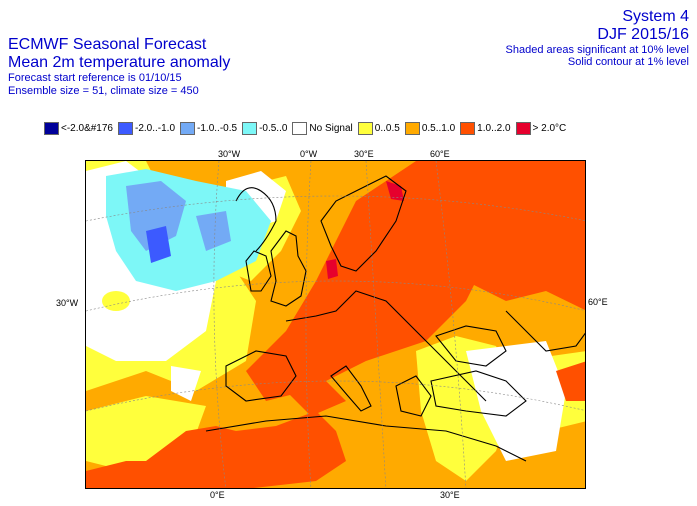  Describe the element at coordinates (67, 303) in the screenshot. I see `lon-label-left: 30°W` at that location.